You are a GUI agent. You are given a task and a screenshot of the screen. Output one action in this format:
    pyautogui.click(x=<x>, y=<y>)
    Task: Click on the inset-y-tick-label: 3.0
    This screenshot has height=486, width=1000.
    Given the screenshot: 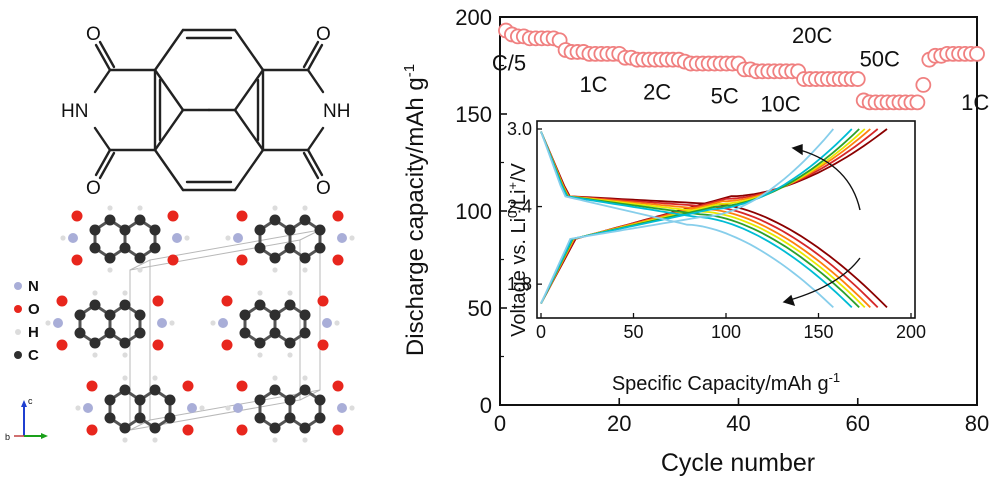 What is the action you would take?
    pyautogui.click(x=519, y=129)
    